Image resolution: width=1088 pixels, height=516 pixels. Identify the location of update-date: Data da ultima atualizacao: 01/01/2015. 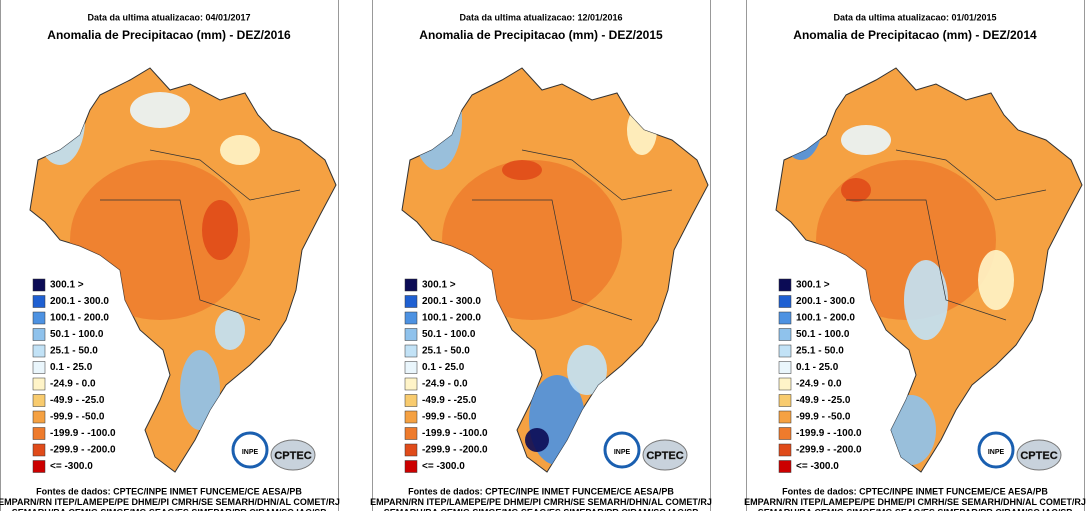
(914, 17).